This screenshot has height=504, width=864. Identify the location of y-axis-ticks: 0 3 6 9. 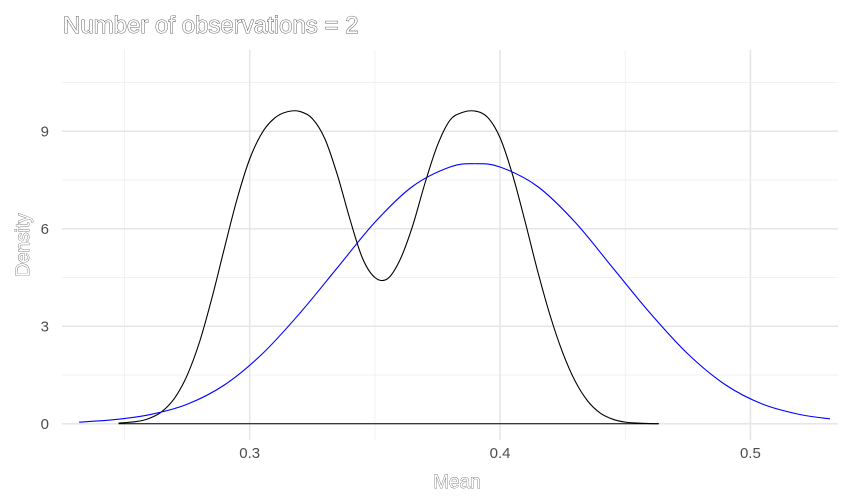
(45, 278).